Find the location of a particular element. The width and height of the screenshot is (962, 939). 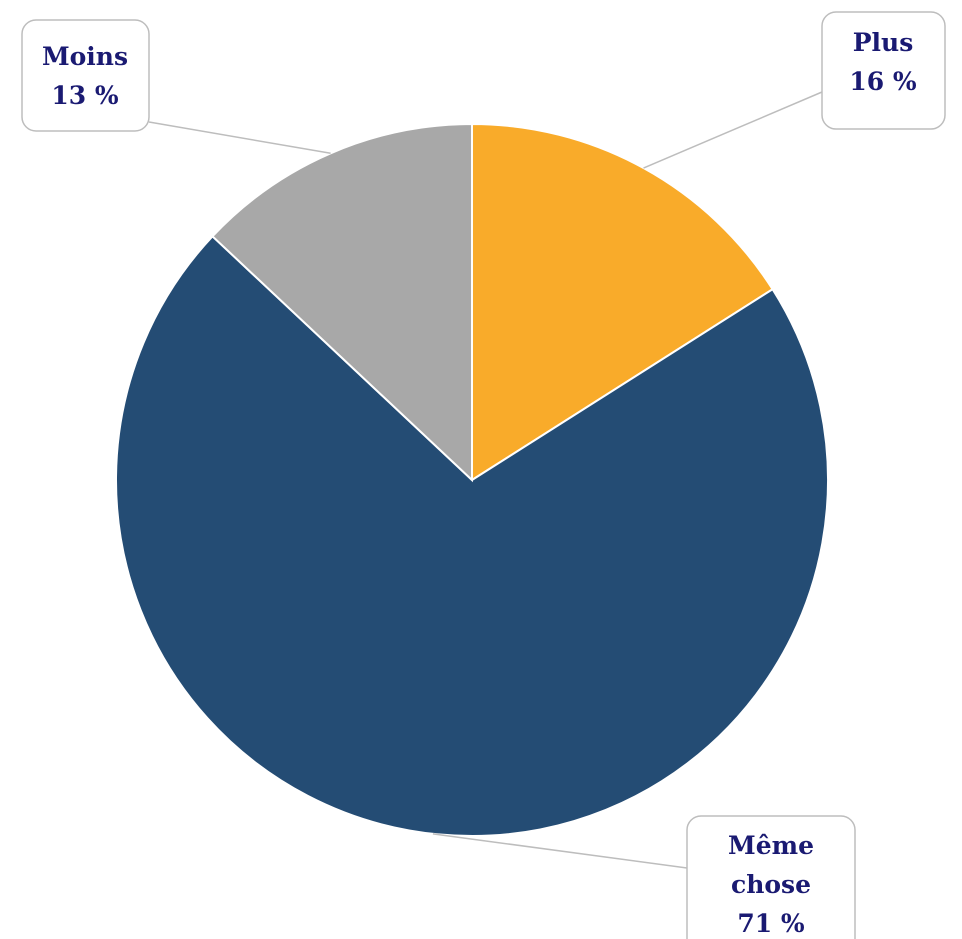

slice-label-moins: Moins is located at coordinates (85, 56).